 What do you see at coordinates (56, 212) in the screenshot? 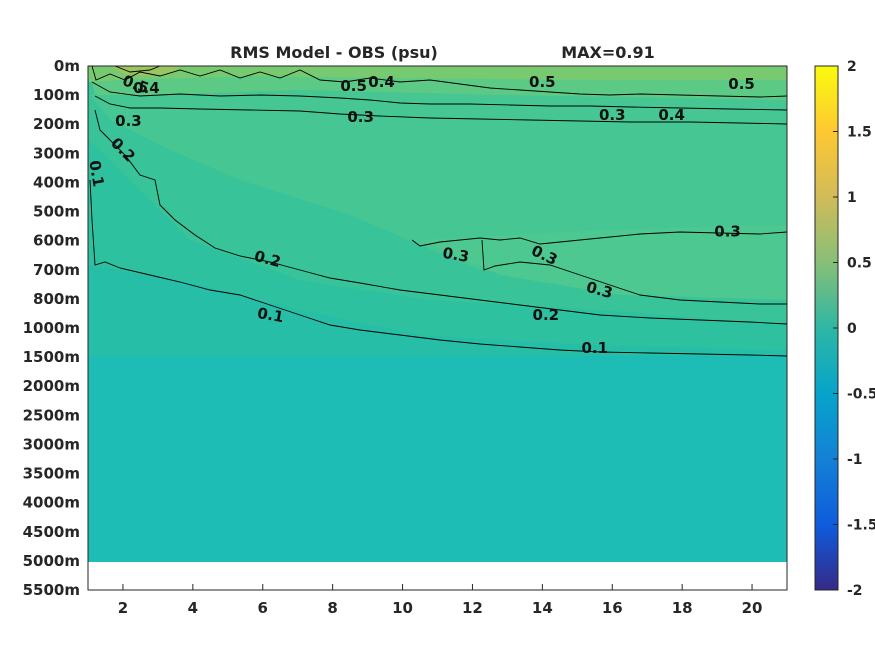
I see `y-tick-500m: 500m` at bounding box center [56, 212].